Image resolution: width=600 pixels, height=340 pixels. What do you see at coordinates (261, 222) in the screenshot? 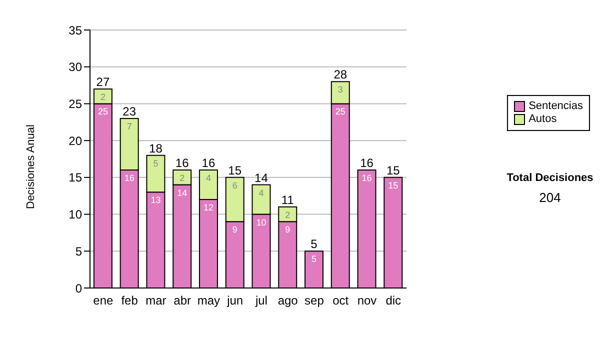
I see `data-label: 10` at bounding box center [261, 222].